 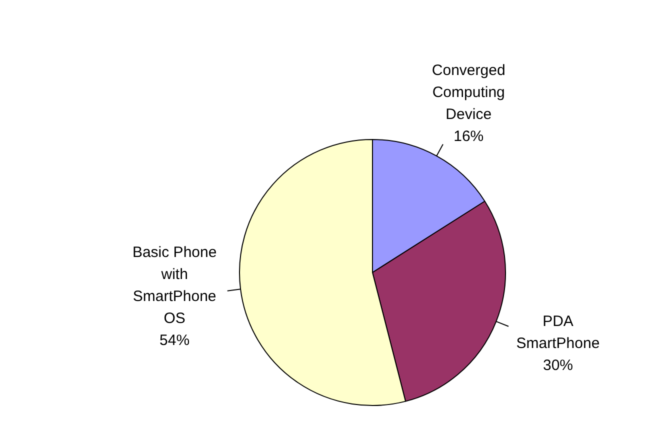 I want to click on slice-label: Converged Computing Device, so click(x=469, y=93).